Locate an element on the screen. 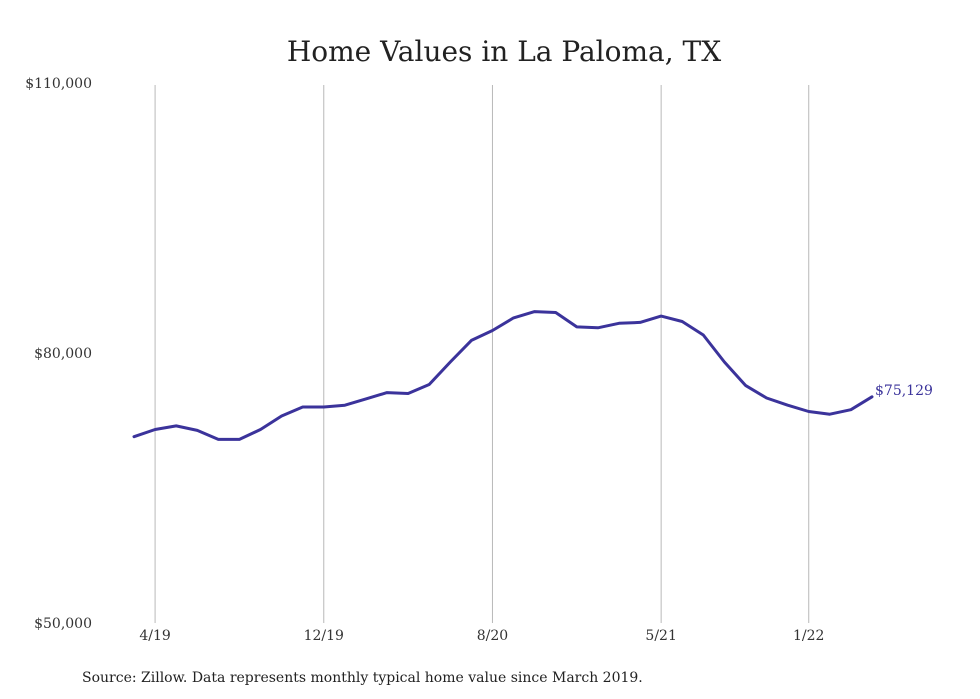  y-tick-label: $110,000 is located at coordinates (58, 84).